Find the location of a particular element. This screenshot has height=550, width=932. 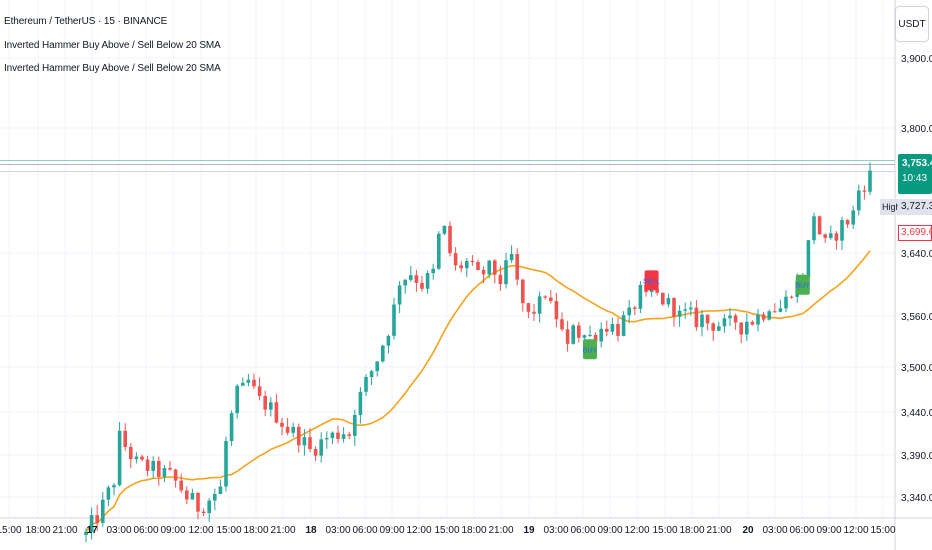

symbol-title: Ethereum / TetherUS · 15 · BINANCE is located at coordinates (86, 21).